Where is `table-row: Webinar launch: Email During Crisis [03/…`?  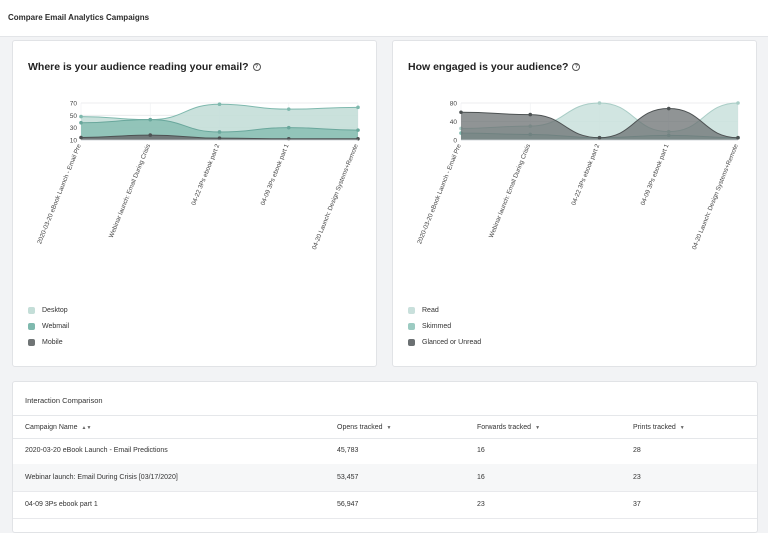
table-row: Webinar launch: Email During Crisis [03/… is located at coordinates (385, 478).